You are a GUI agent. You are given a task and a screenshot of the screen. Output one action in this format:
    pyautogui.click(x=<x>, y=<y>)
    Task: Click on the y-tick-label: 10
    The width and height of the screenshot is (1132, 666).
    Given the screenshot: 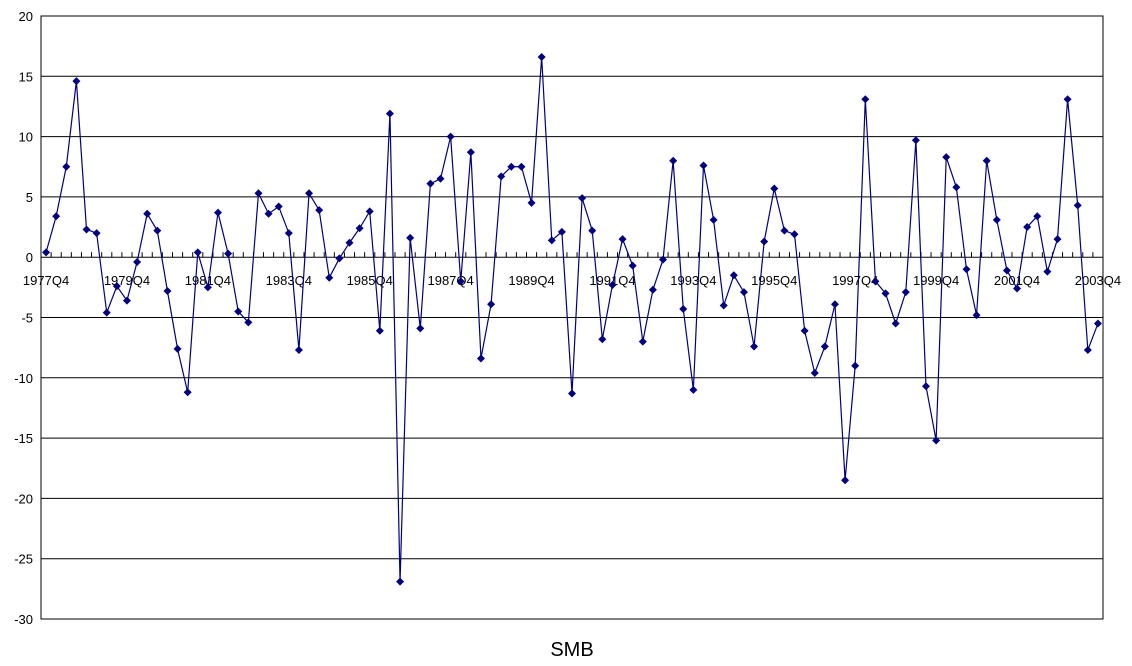 What is the action you would take?
    pyautogui.click(x=26, y=137)
    